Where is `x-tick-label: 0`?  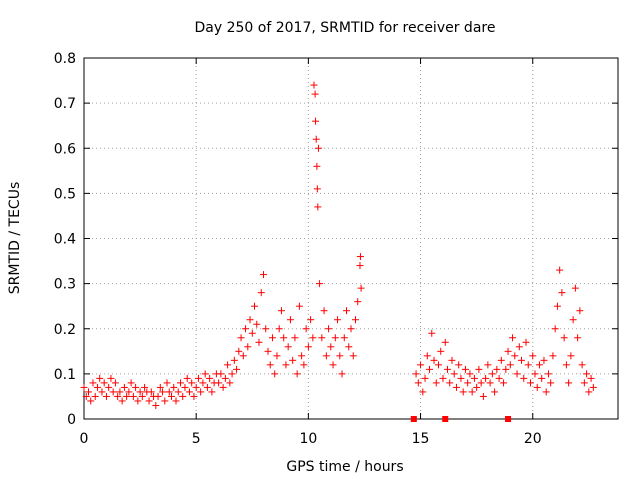
x-tick-label: 0 is located at coordinates (84, 439).